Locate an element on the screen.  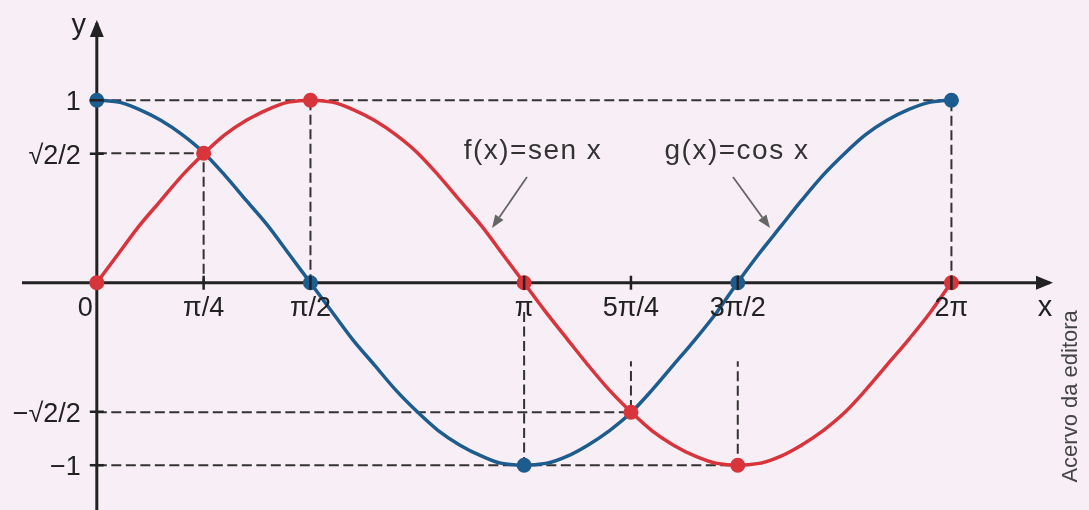
y-tick-label: √2/2 is located at coordinates (54, 154).